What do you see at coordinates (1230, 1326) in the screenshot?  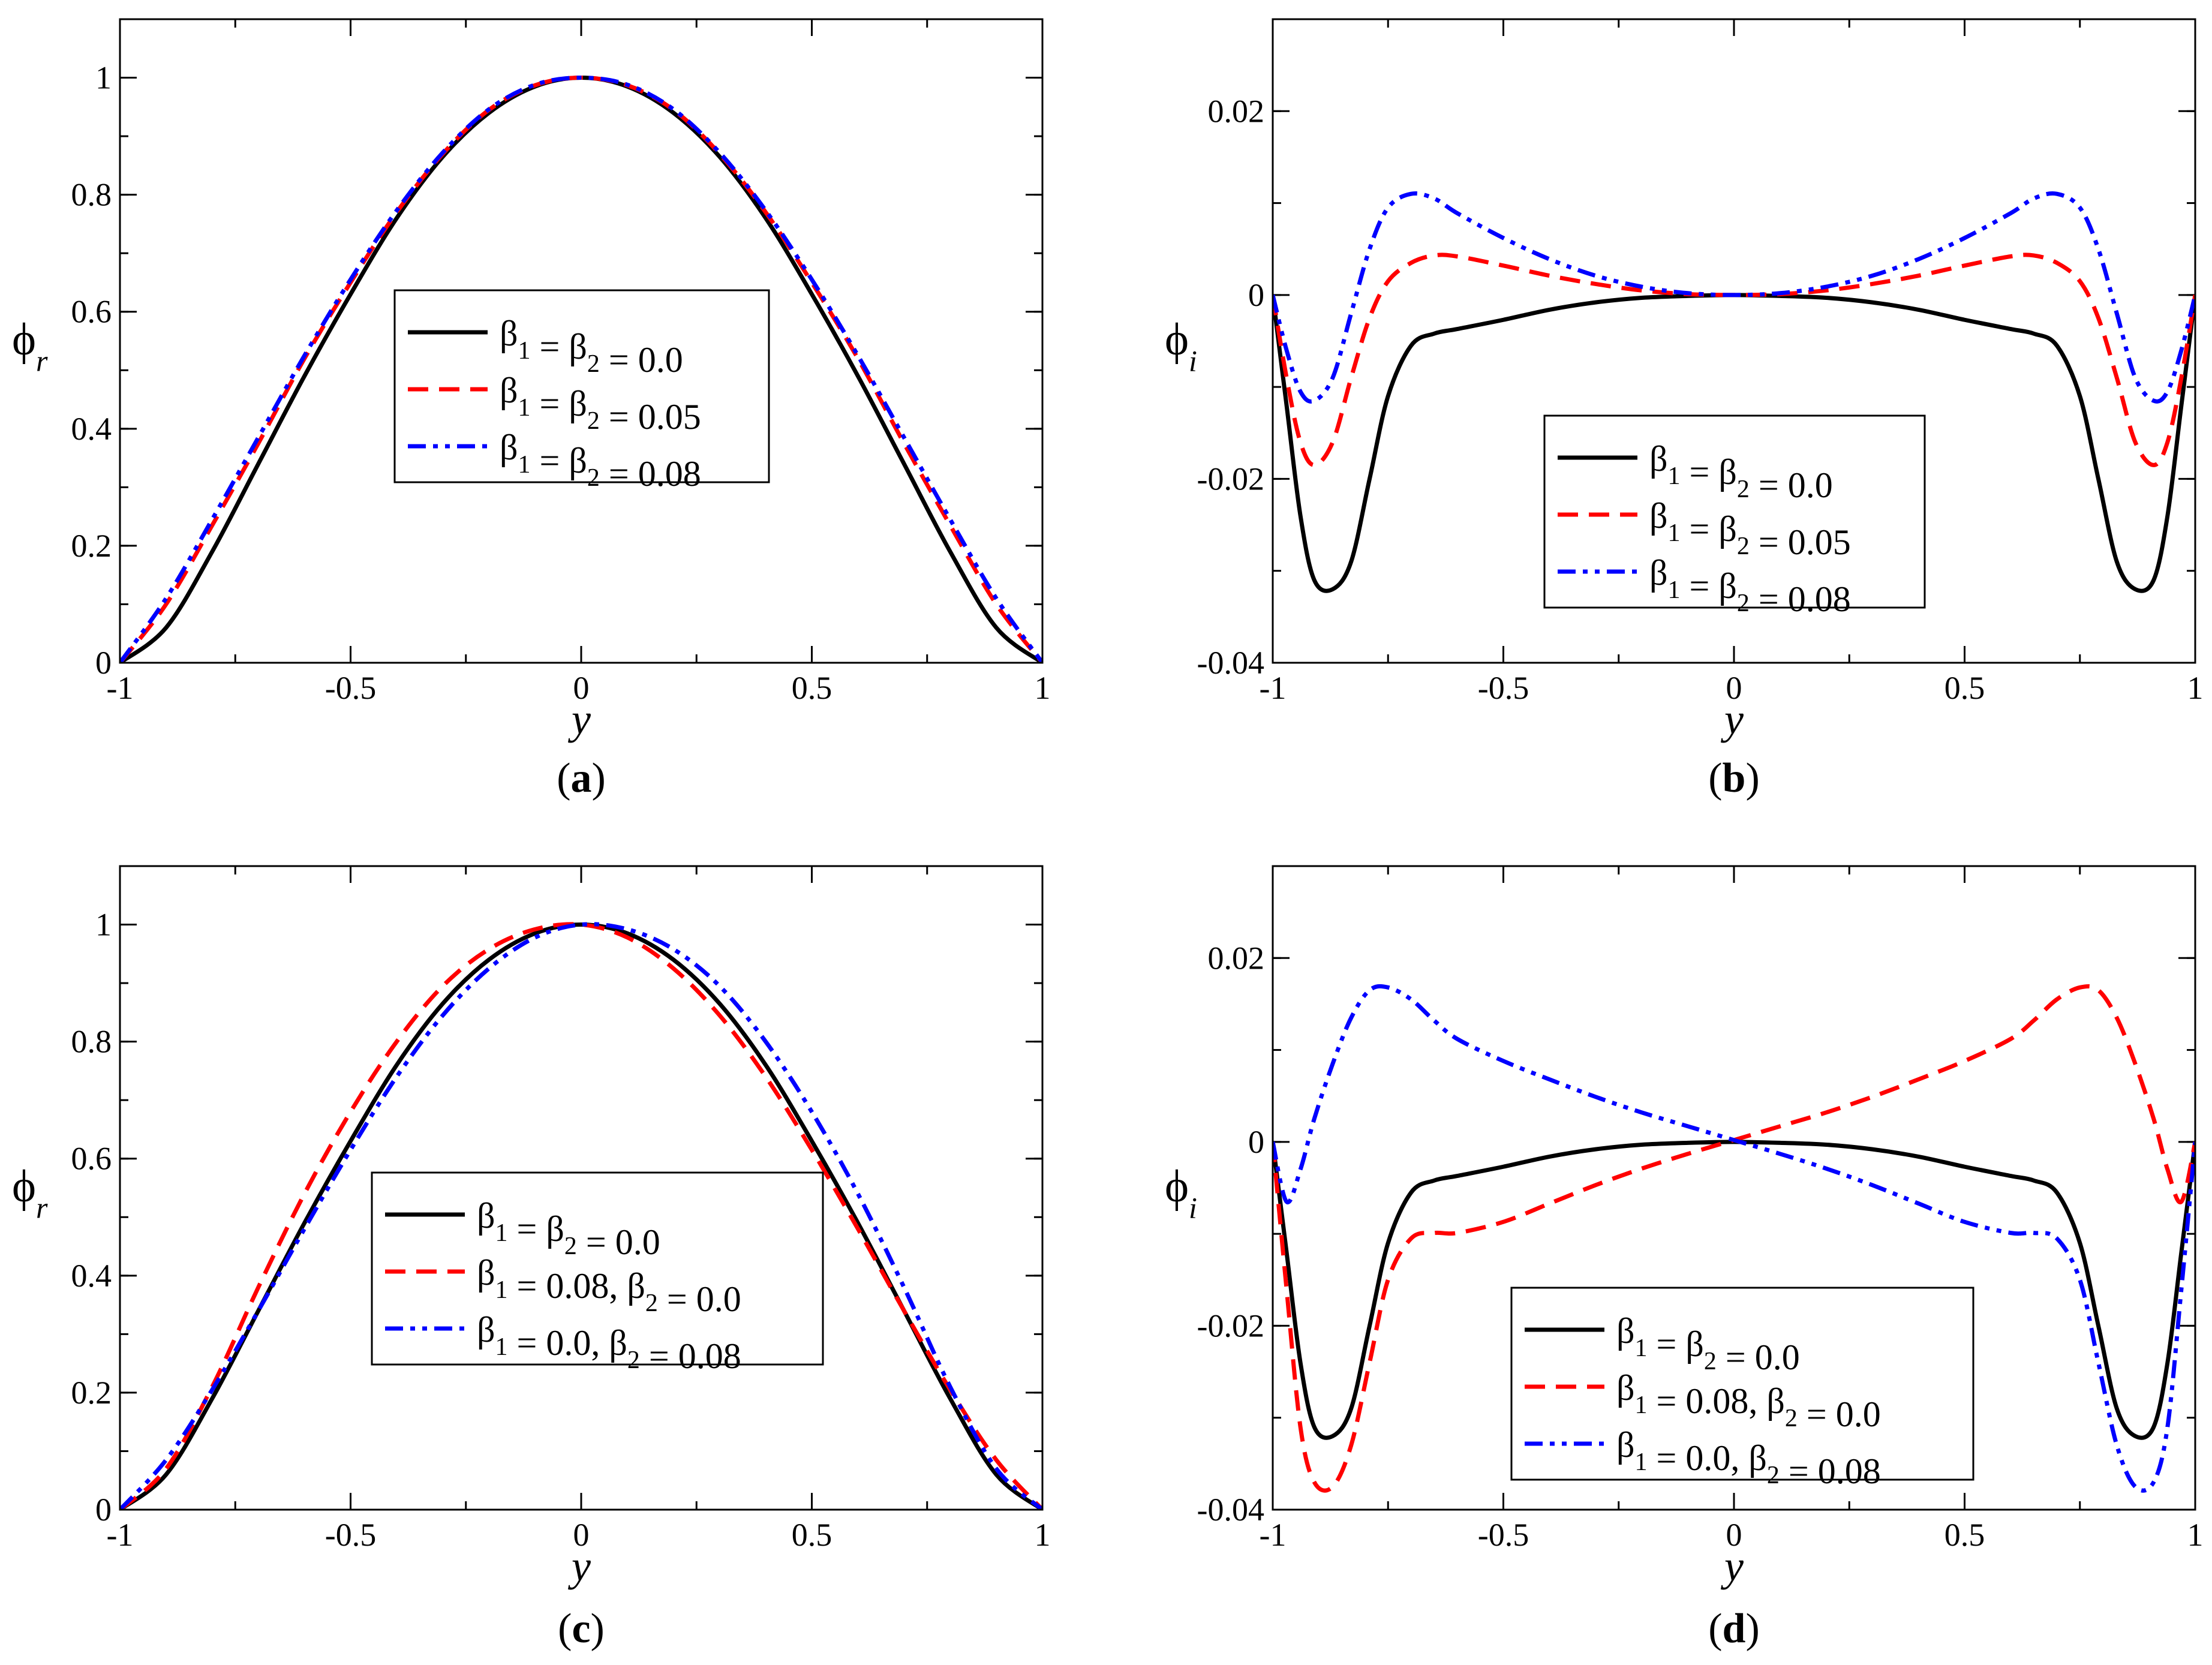 I see `y-tick-label: -0.02` at bounding box center [1230, 1326].